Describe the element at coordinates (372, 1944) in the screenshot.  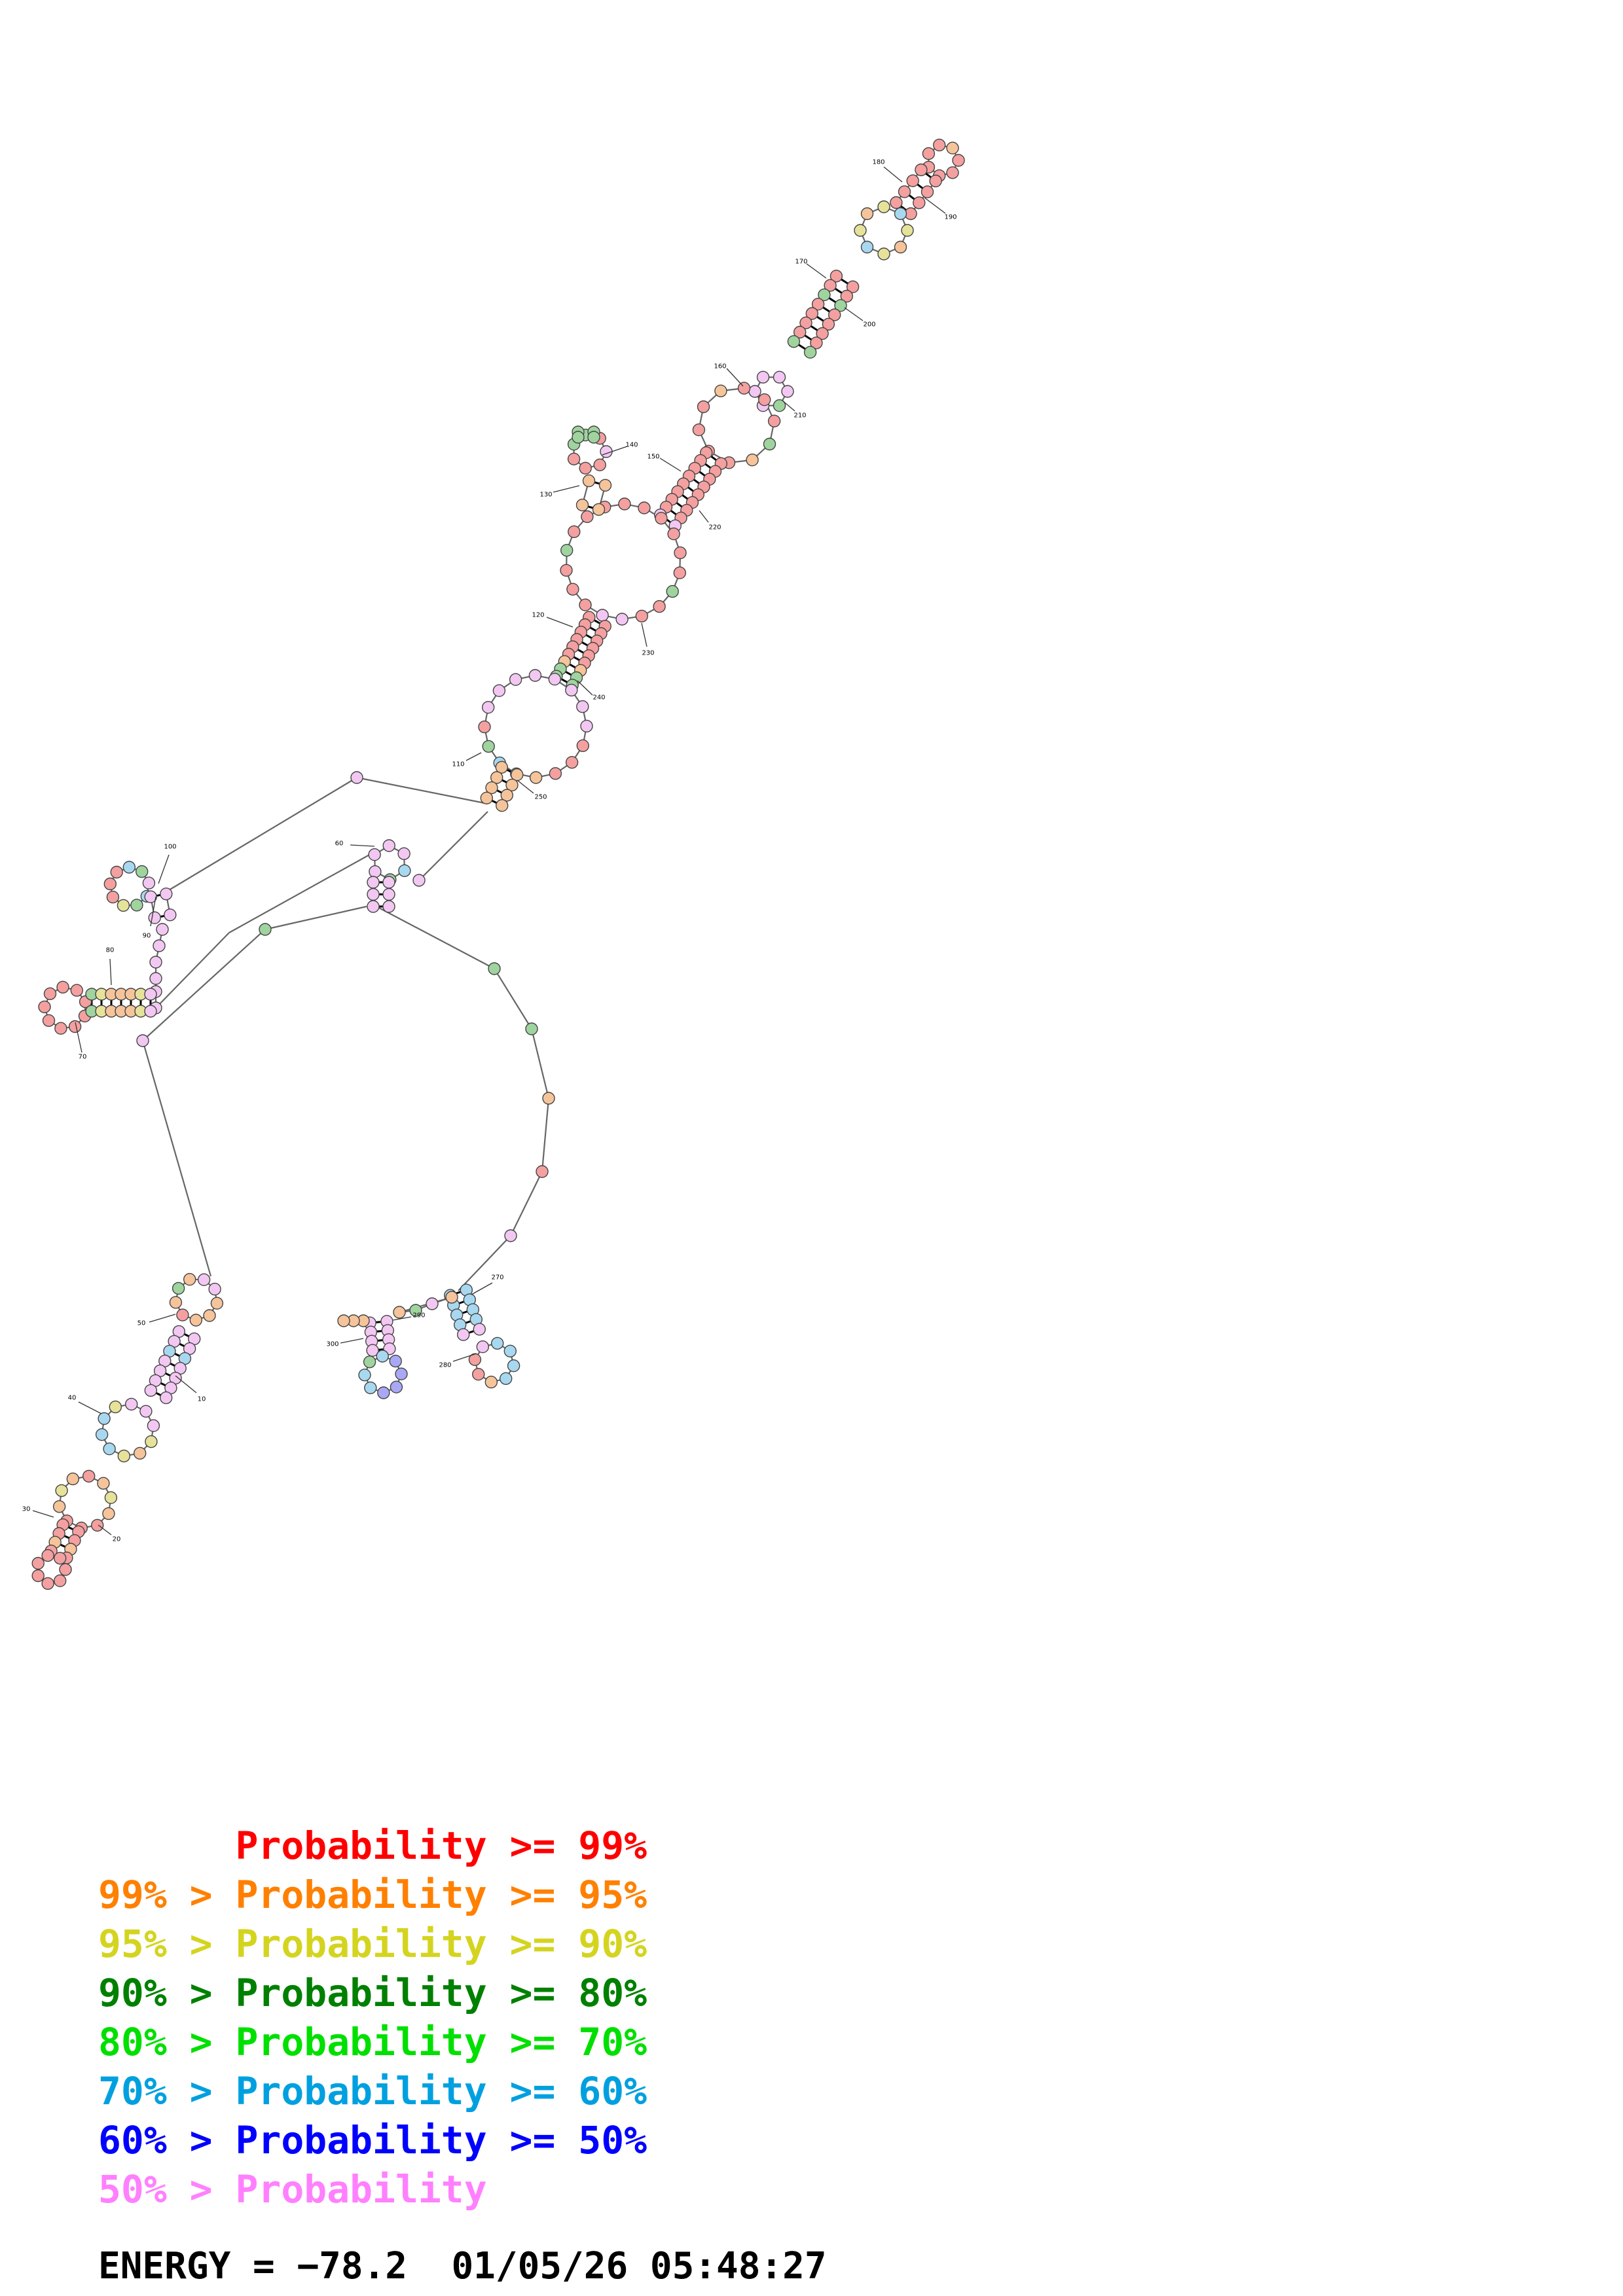
I see `legend-row-p90: 95% > Probability >= 90%` at that location.